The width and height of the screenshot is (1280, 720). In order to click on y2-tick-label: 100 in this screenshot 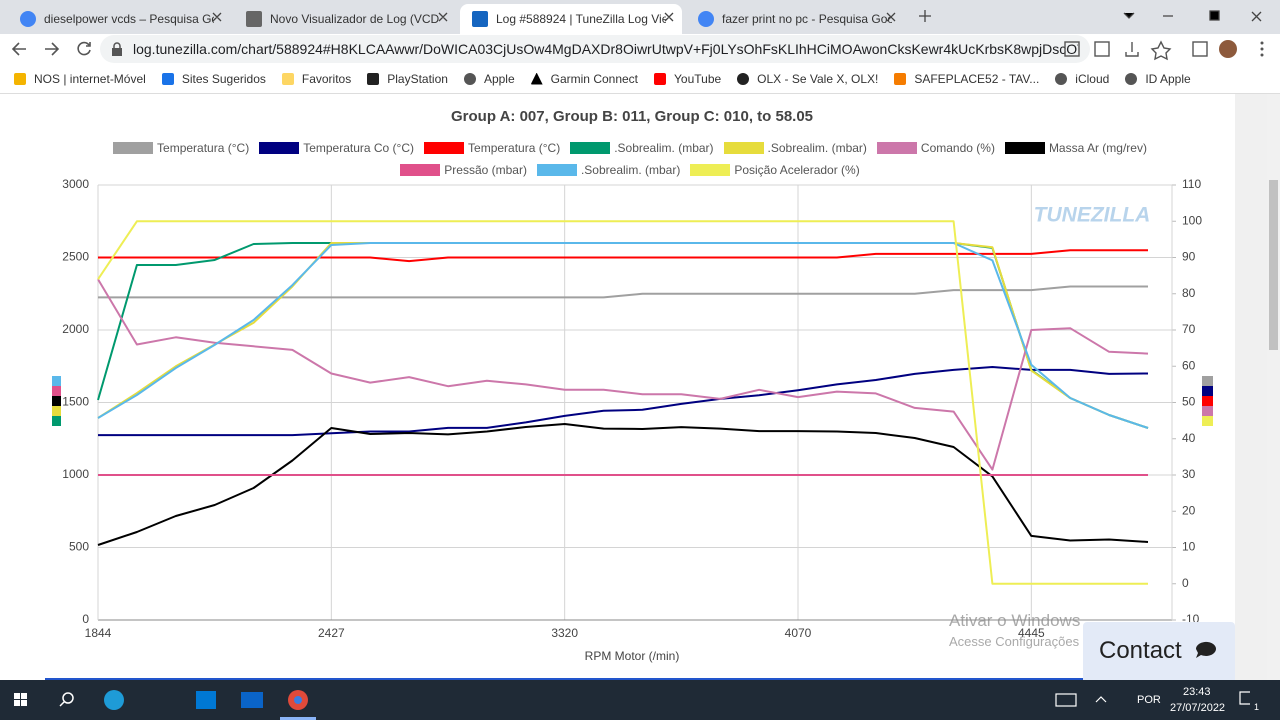, I will do `click(1192, 220)`.